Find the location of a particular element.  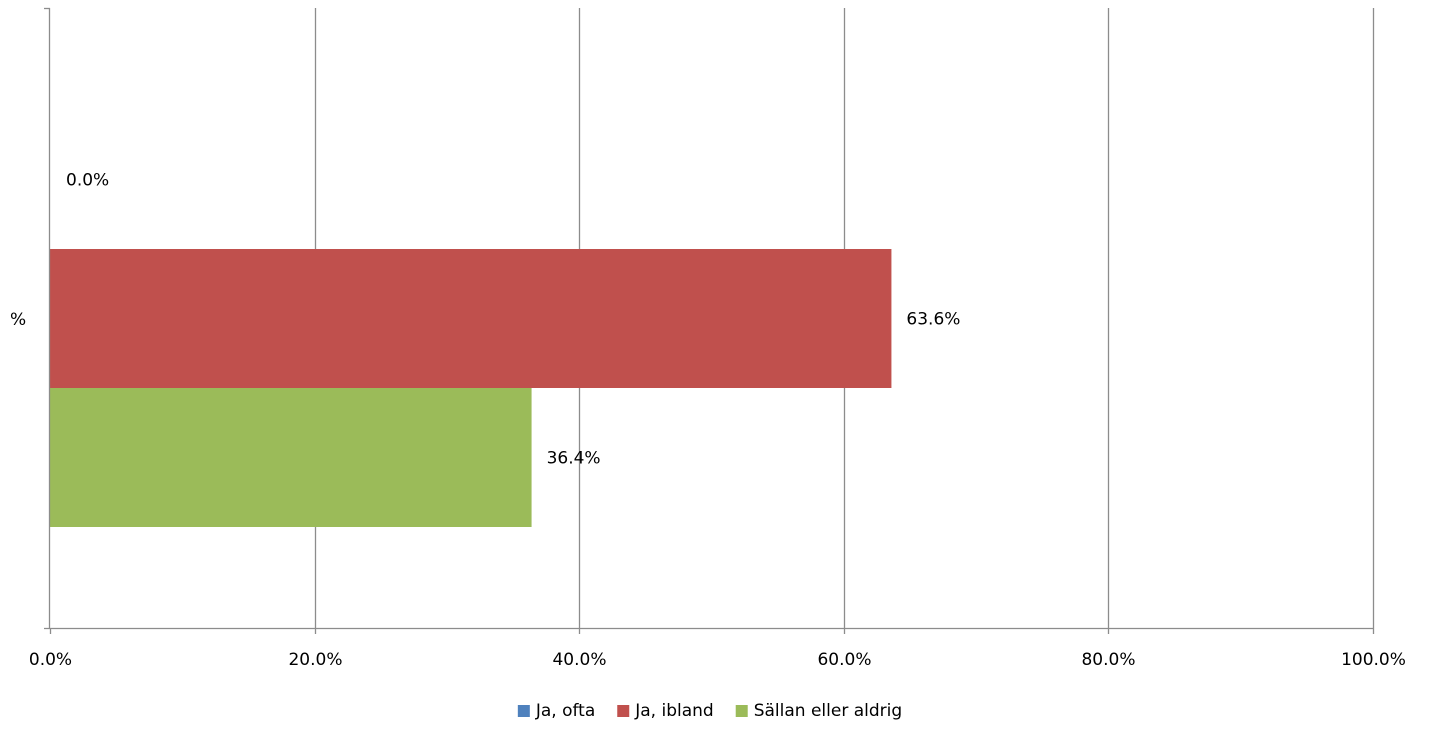

x-tick-label: 40.0% is located at coordinates (579, 660).